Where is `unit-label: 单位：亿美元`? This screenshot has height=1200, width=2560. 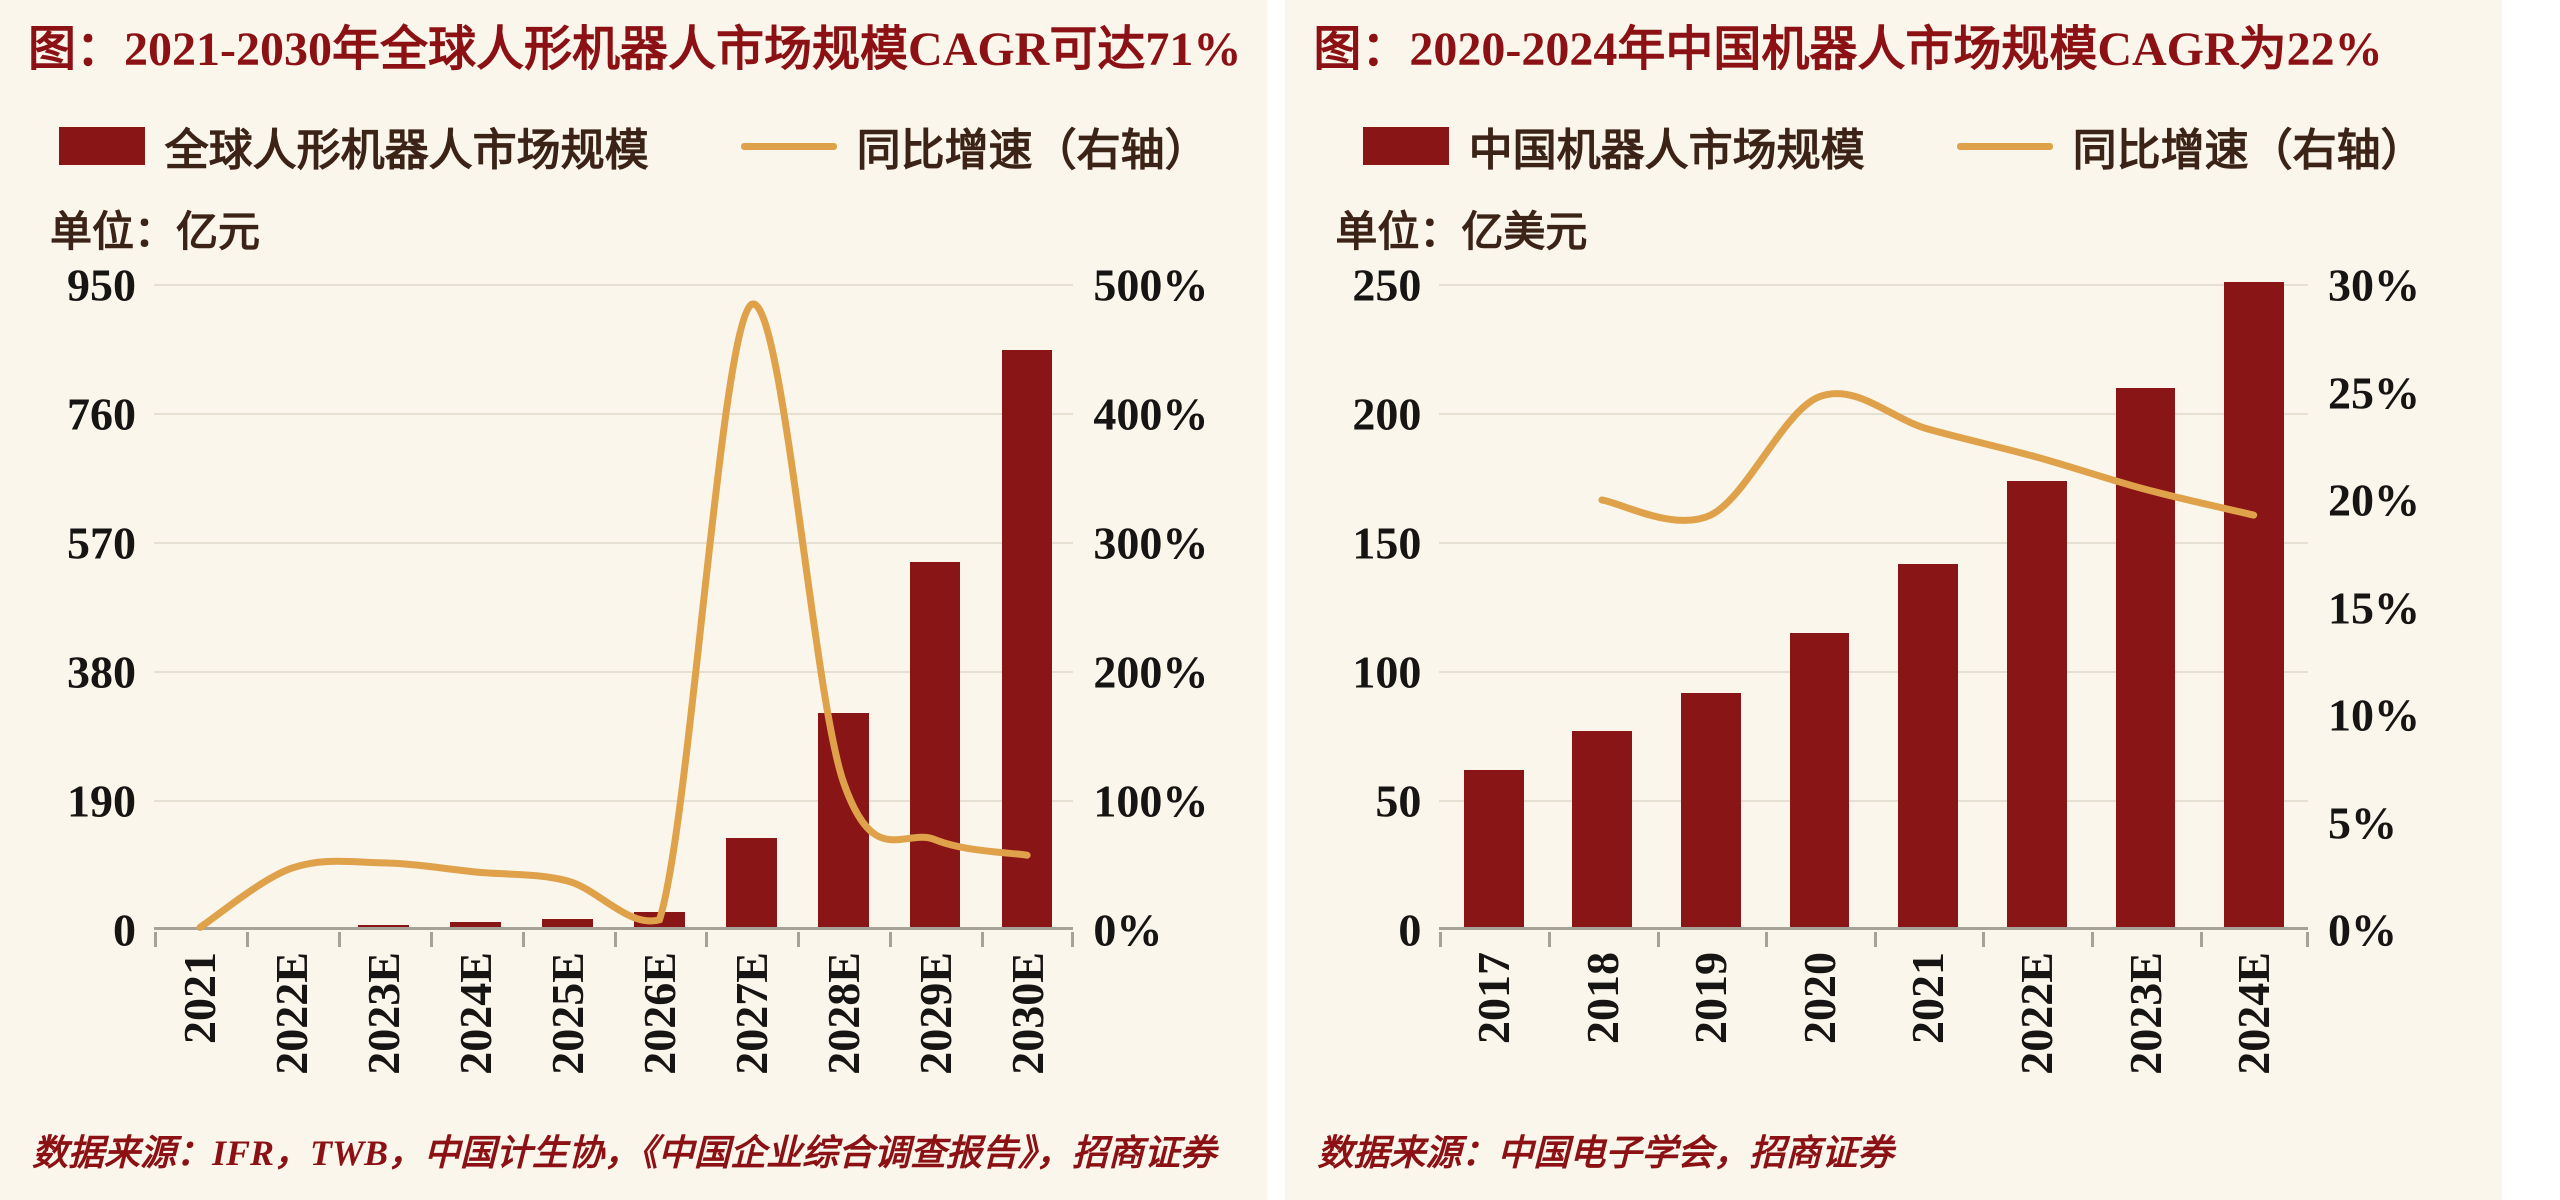 unit-label: 单位：亿美元 is located at coordinates (1461, 233).